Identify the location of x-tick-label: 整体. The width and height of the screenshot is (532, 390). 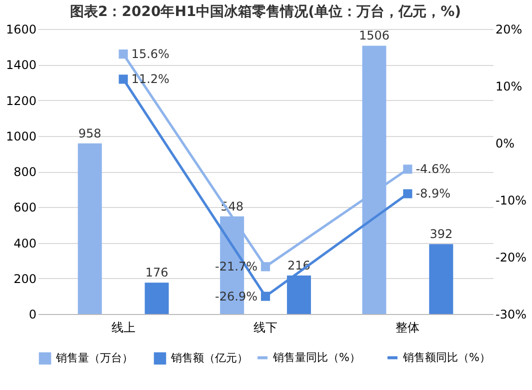
(408, 327).